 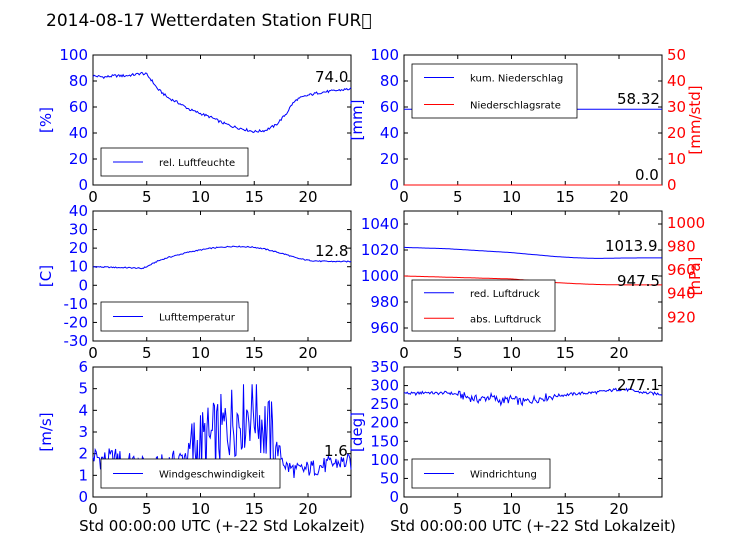 What do you see at coordinates (222, 526) in the screenshot?
I see `x-axis-label-left: Std 00:00:00 UTC (+-22 Std Lokalzeit)` at bounding box center [222, 526].